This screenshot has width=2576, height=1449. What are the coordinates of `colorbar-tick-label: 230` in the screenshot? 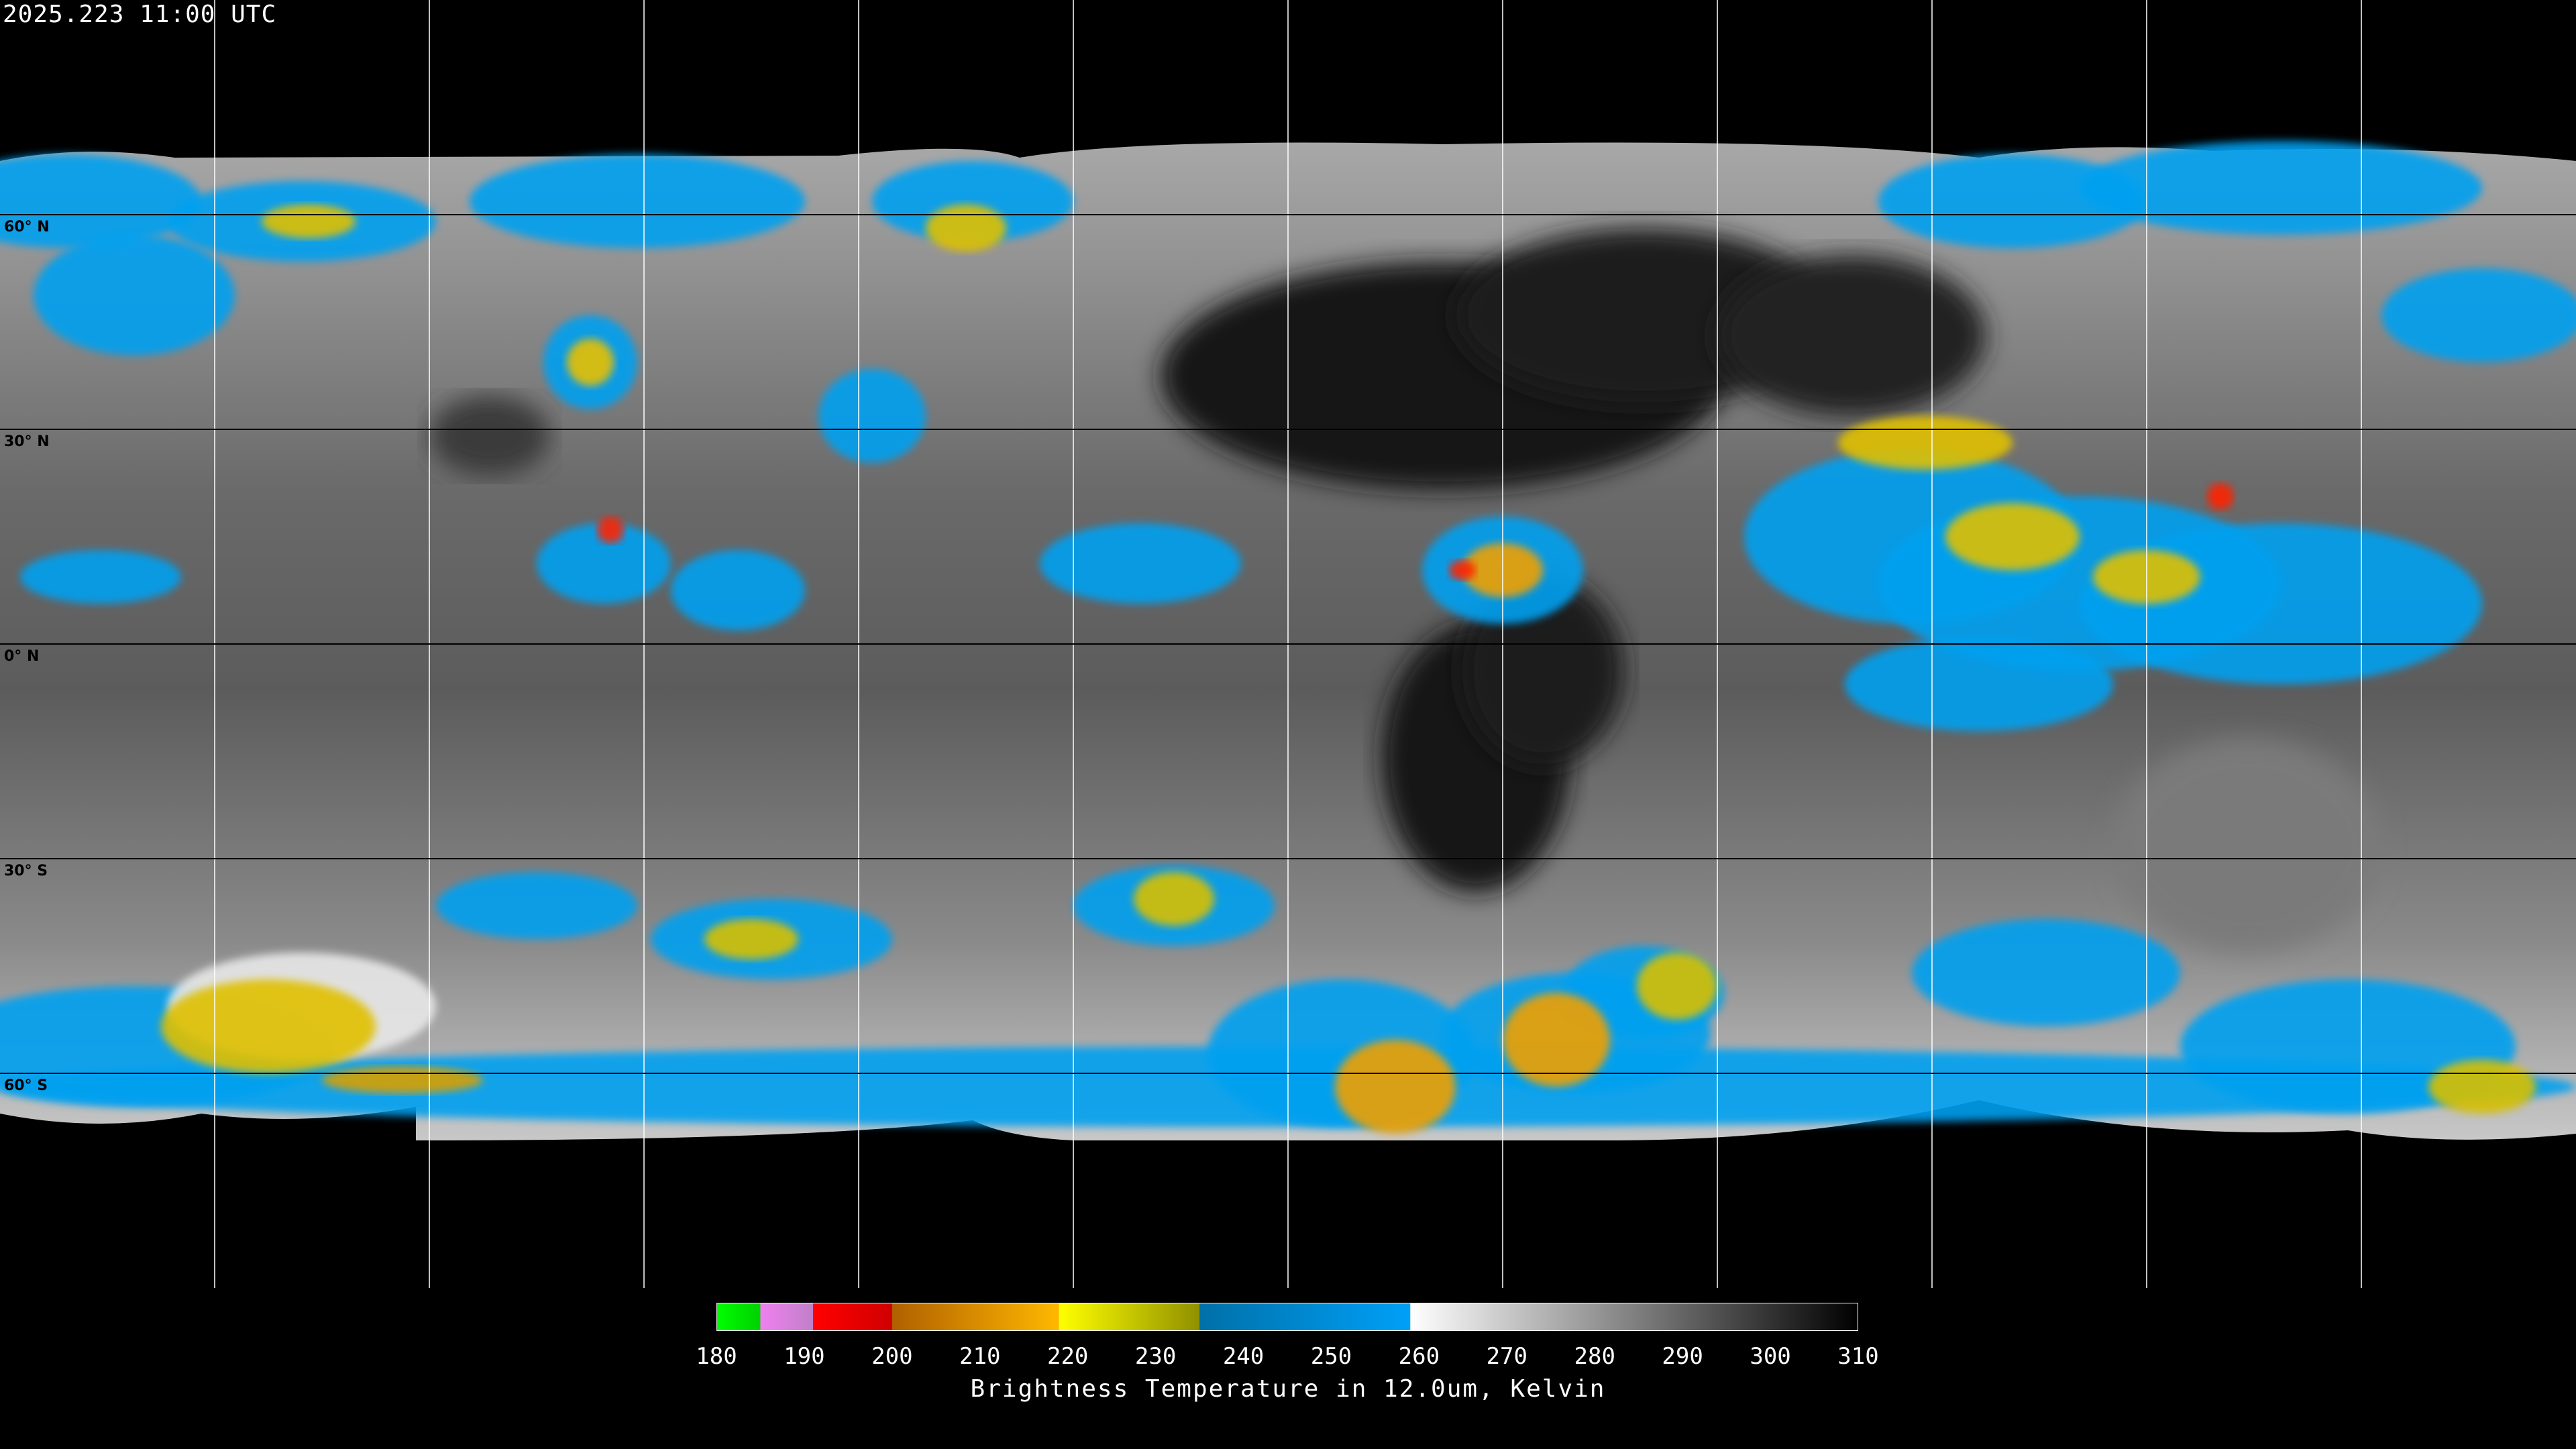 It's located at (1155, 1356).